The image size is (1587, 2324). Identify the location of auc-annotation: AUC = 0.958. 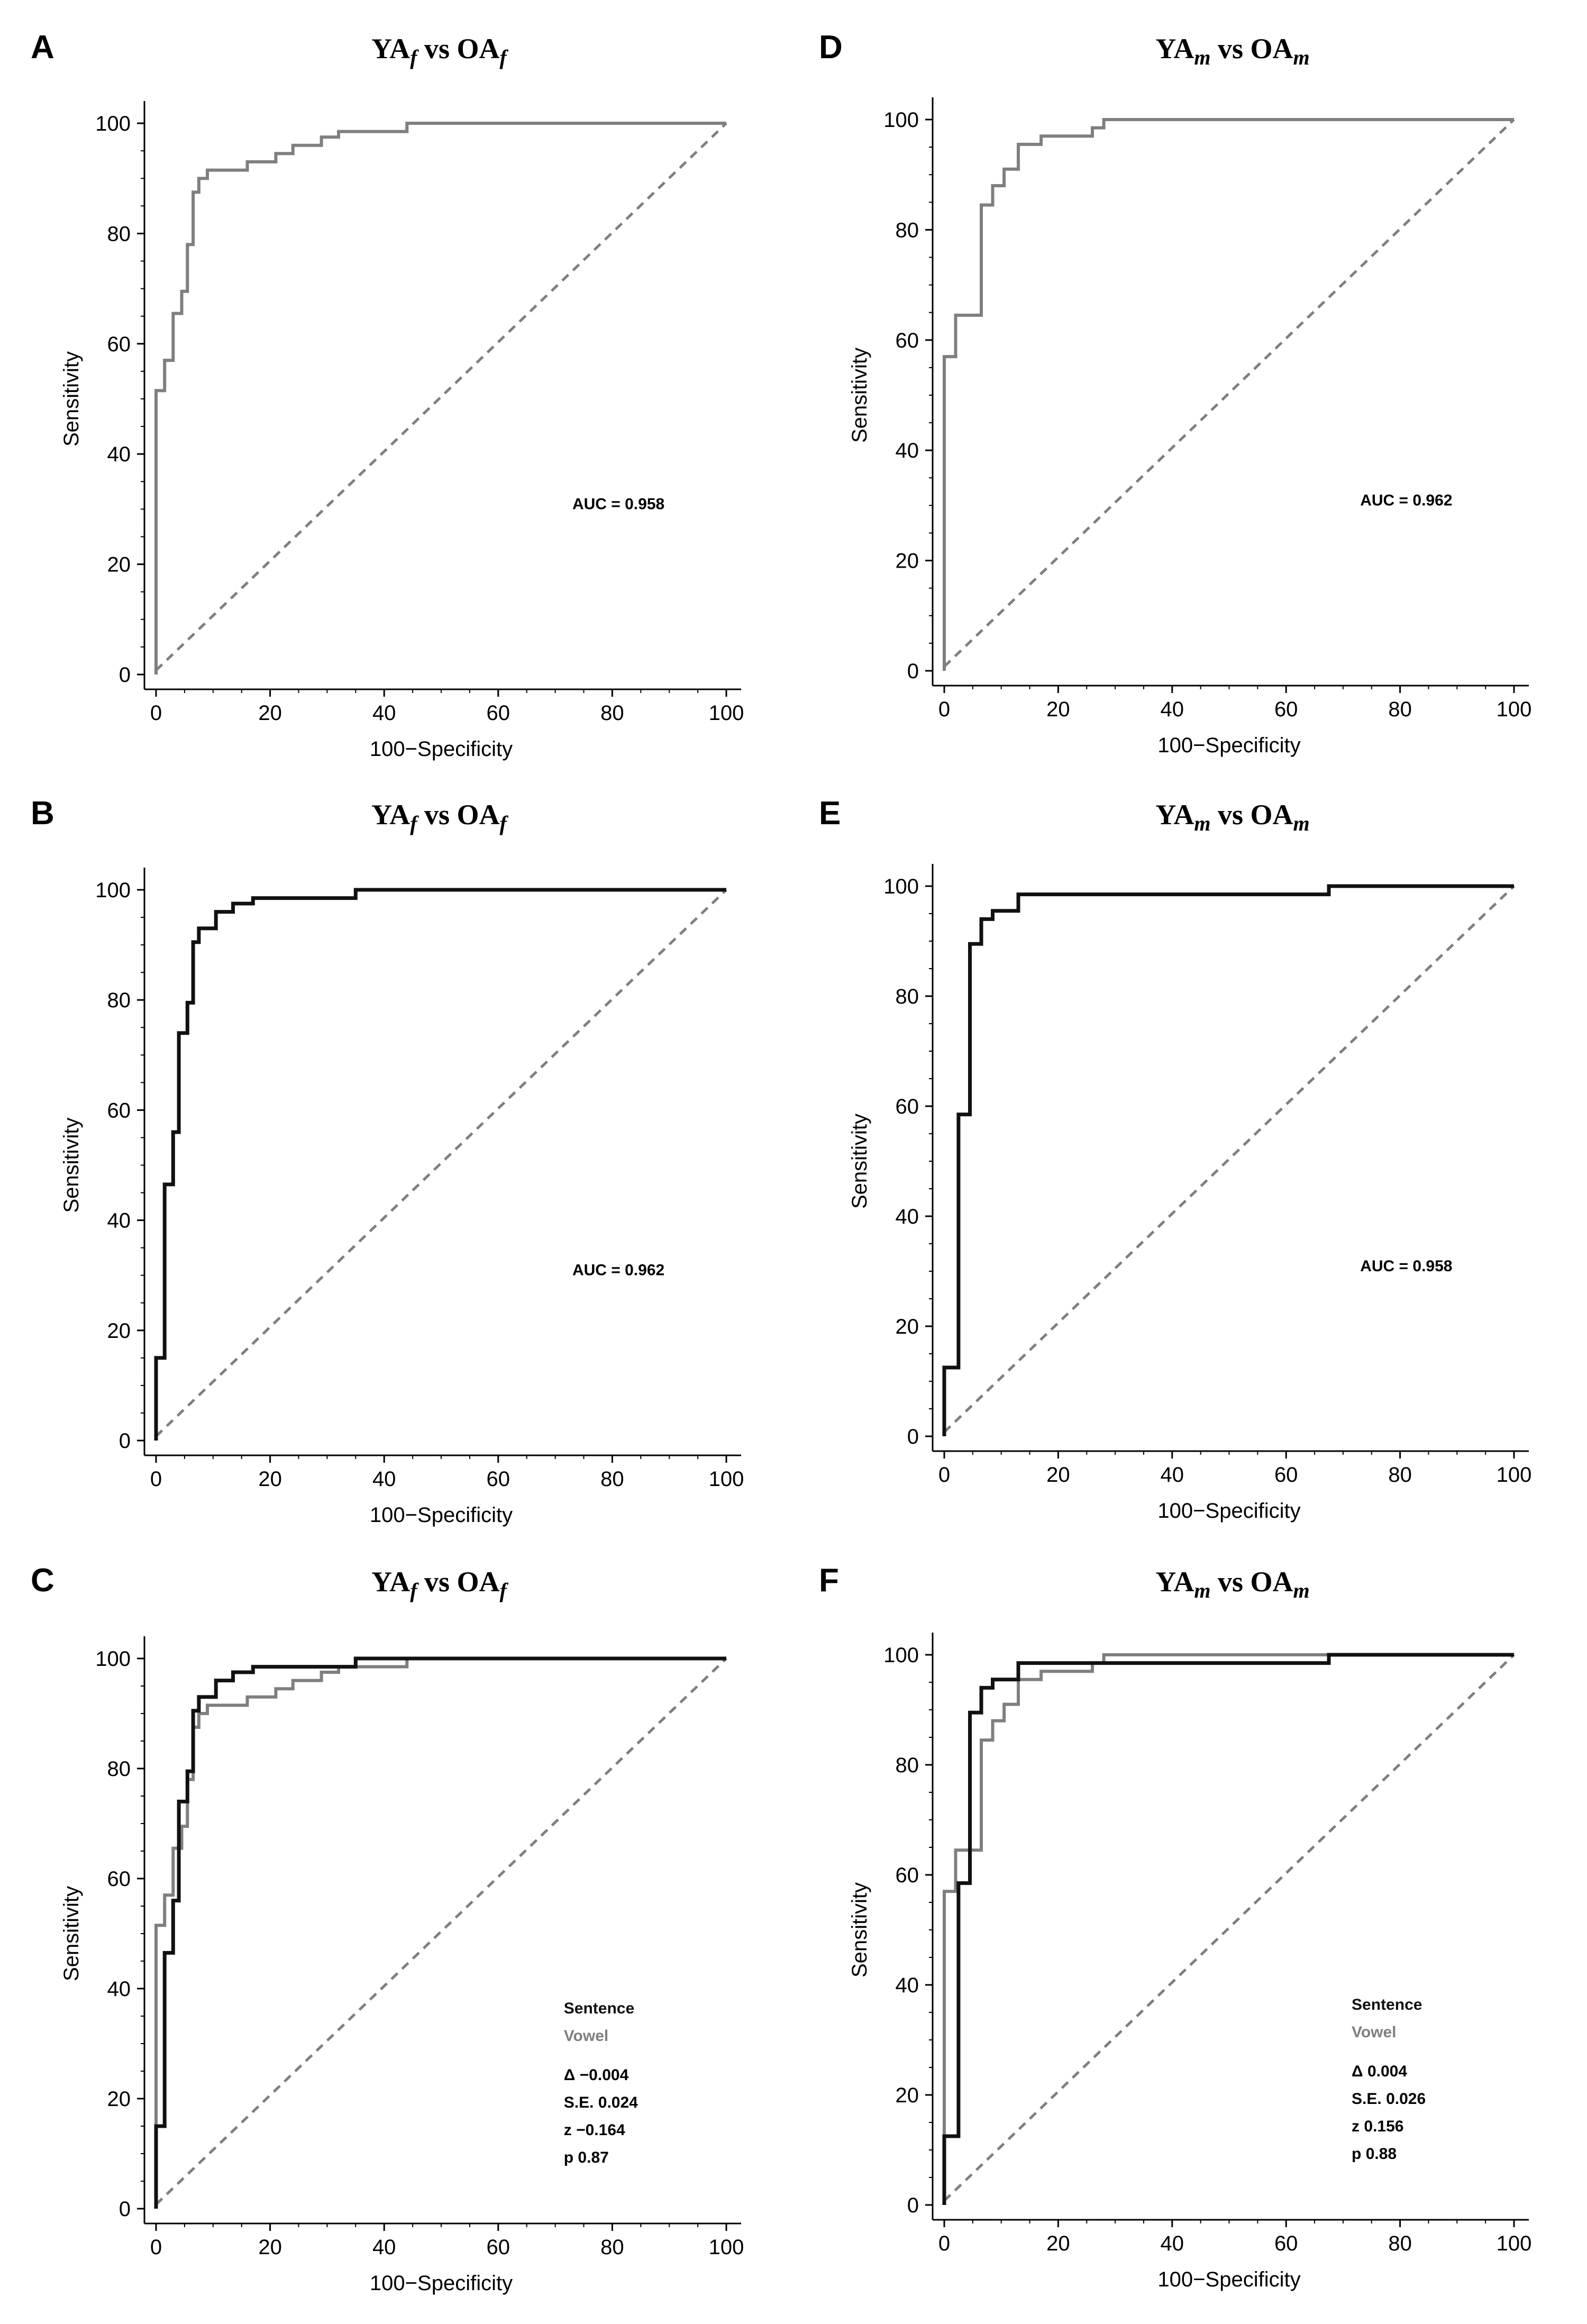
(618, 504).